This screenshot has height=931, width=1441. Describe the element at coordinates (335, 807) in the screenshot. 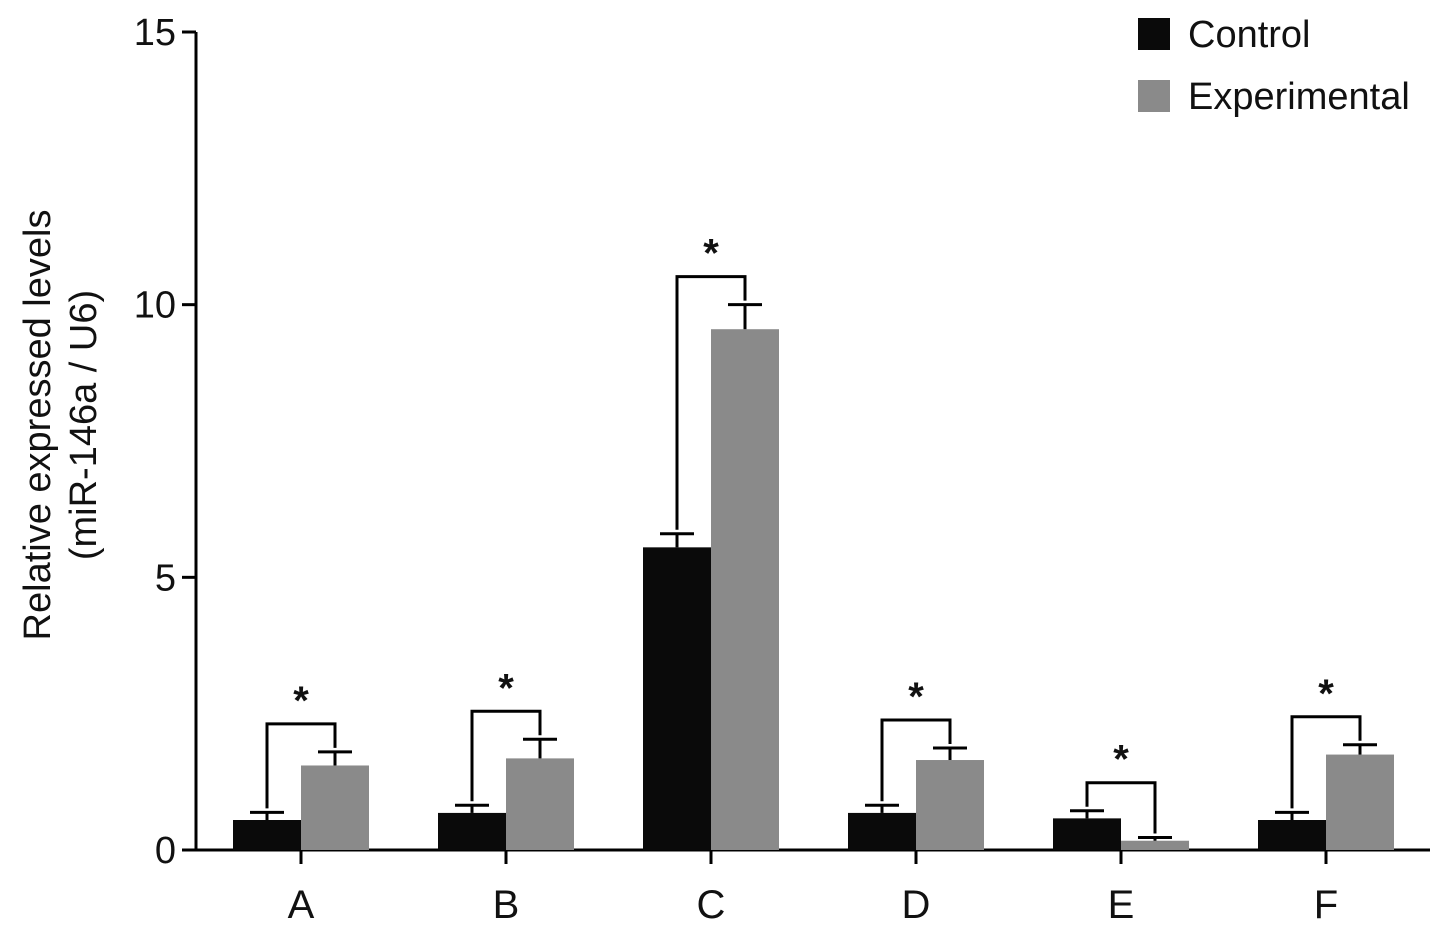

I see `bar-experimental-A` at that location.